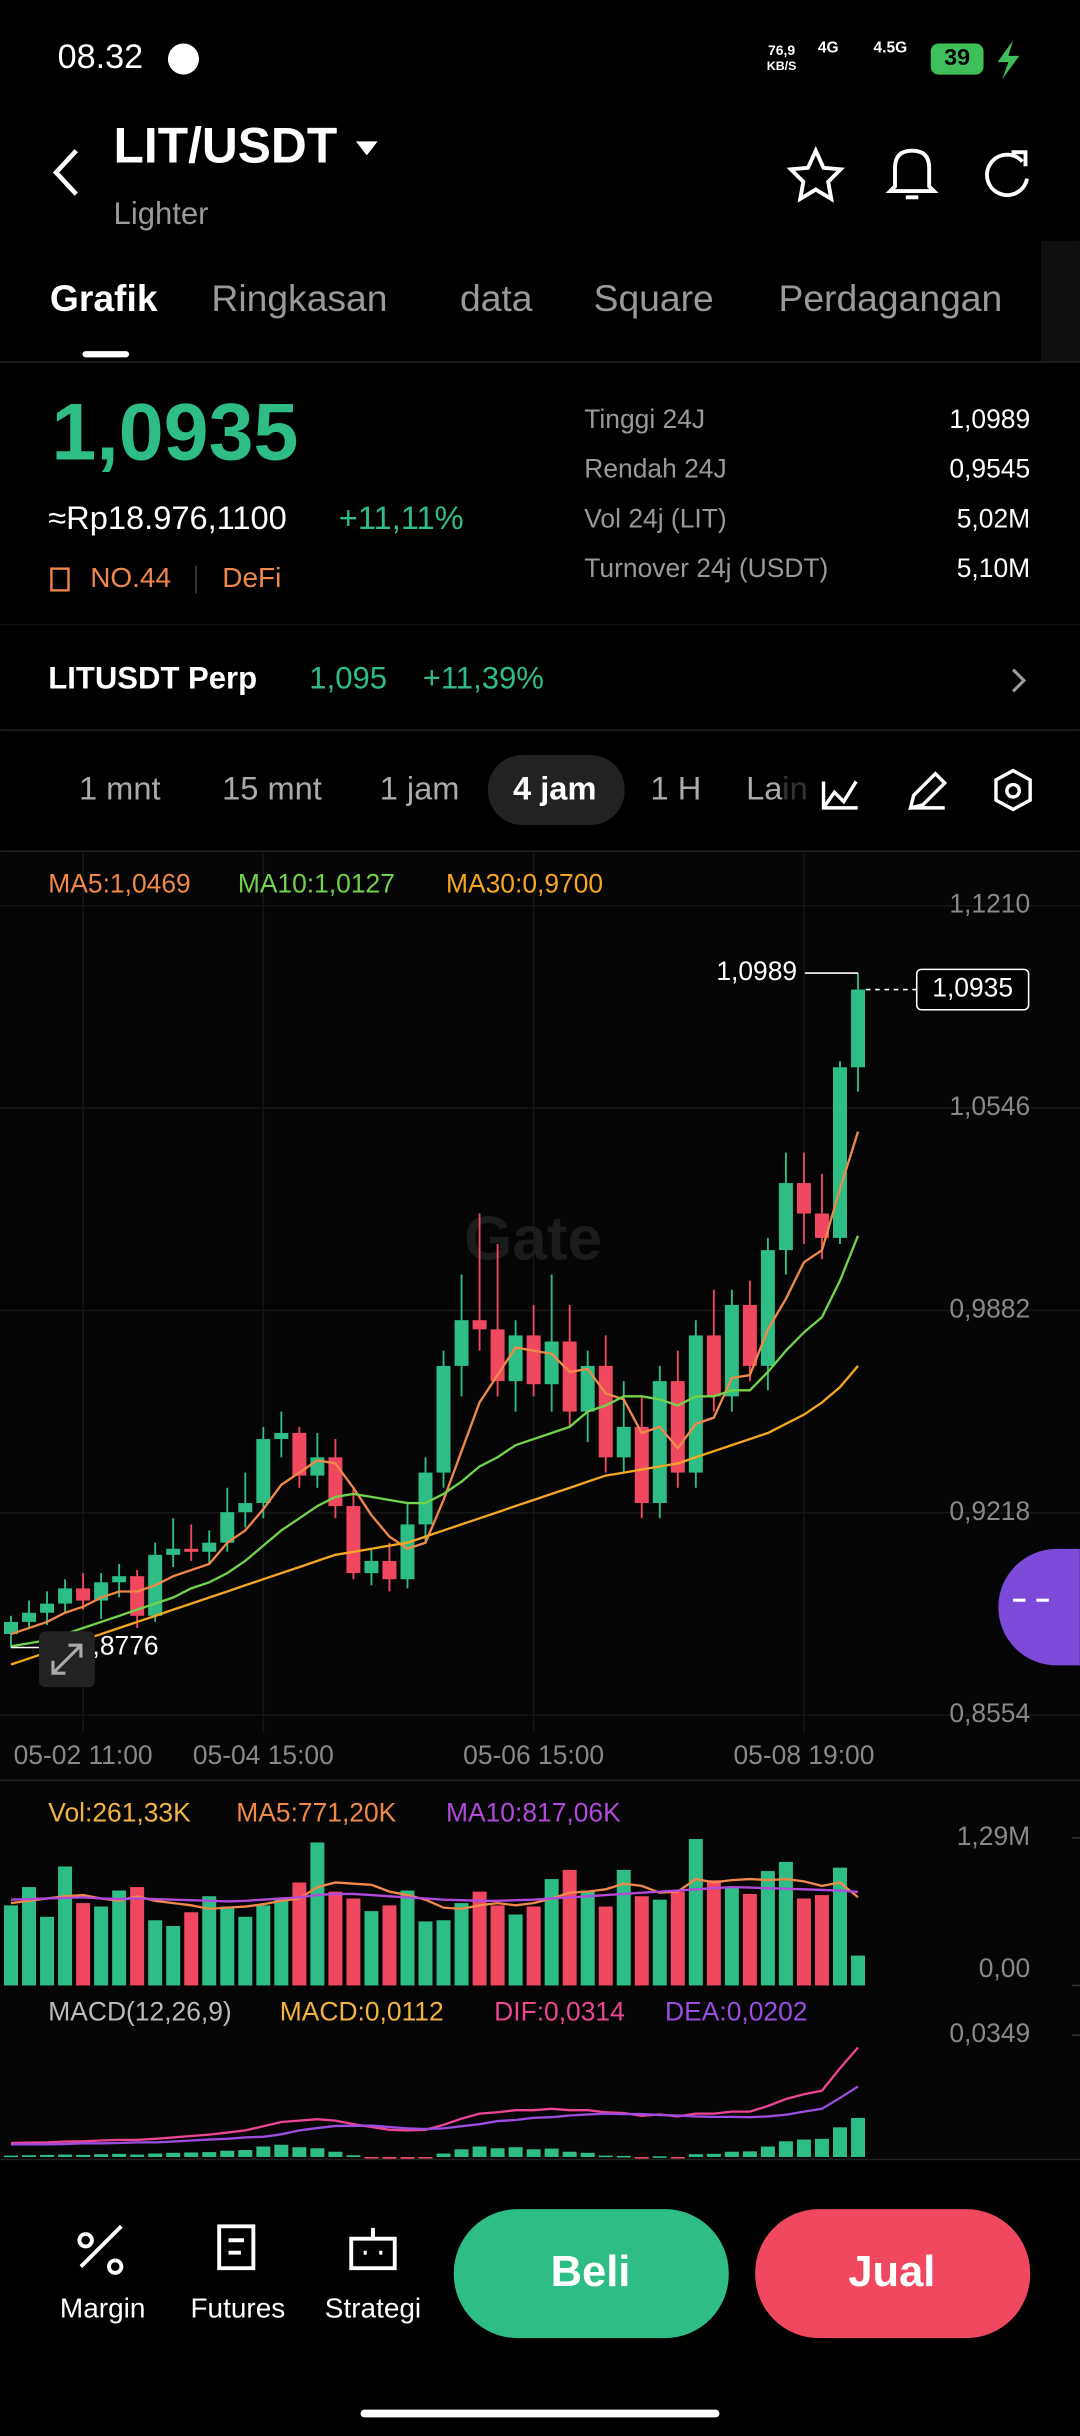 The width and height of the screenshot is (1080, 2436). Describe the element at coordinates (373, 2308) in the screenshot. I see `action-label: Strategi` at that location.